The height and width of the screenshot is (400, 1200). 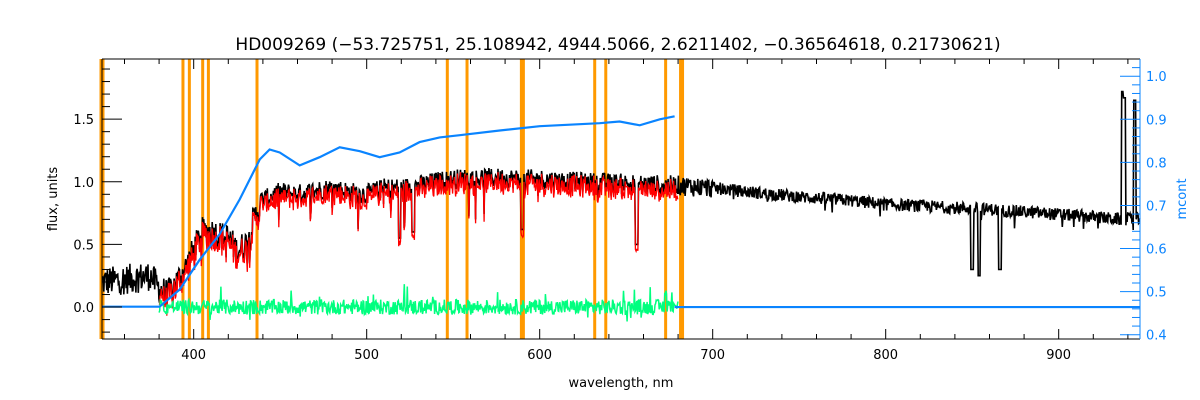 I want to click on residual-line, so click(x=418, y=303).